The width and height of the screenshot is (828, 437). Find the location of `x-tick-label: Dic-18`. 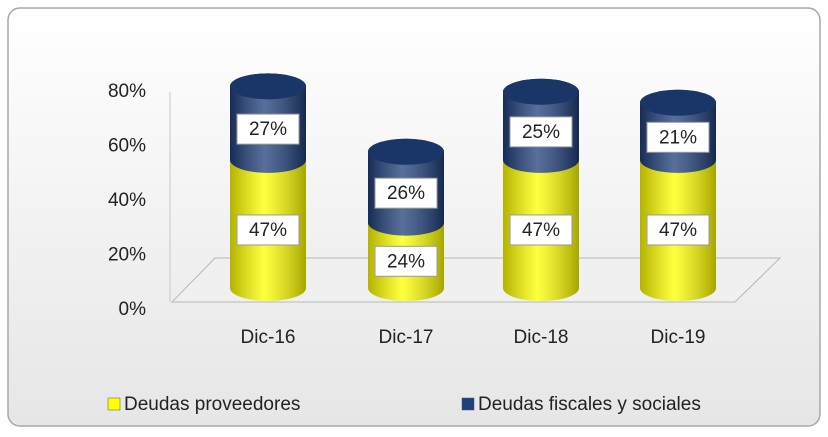

x-tick-label: Dic-18 is located at coordinates (541, 337).